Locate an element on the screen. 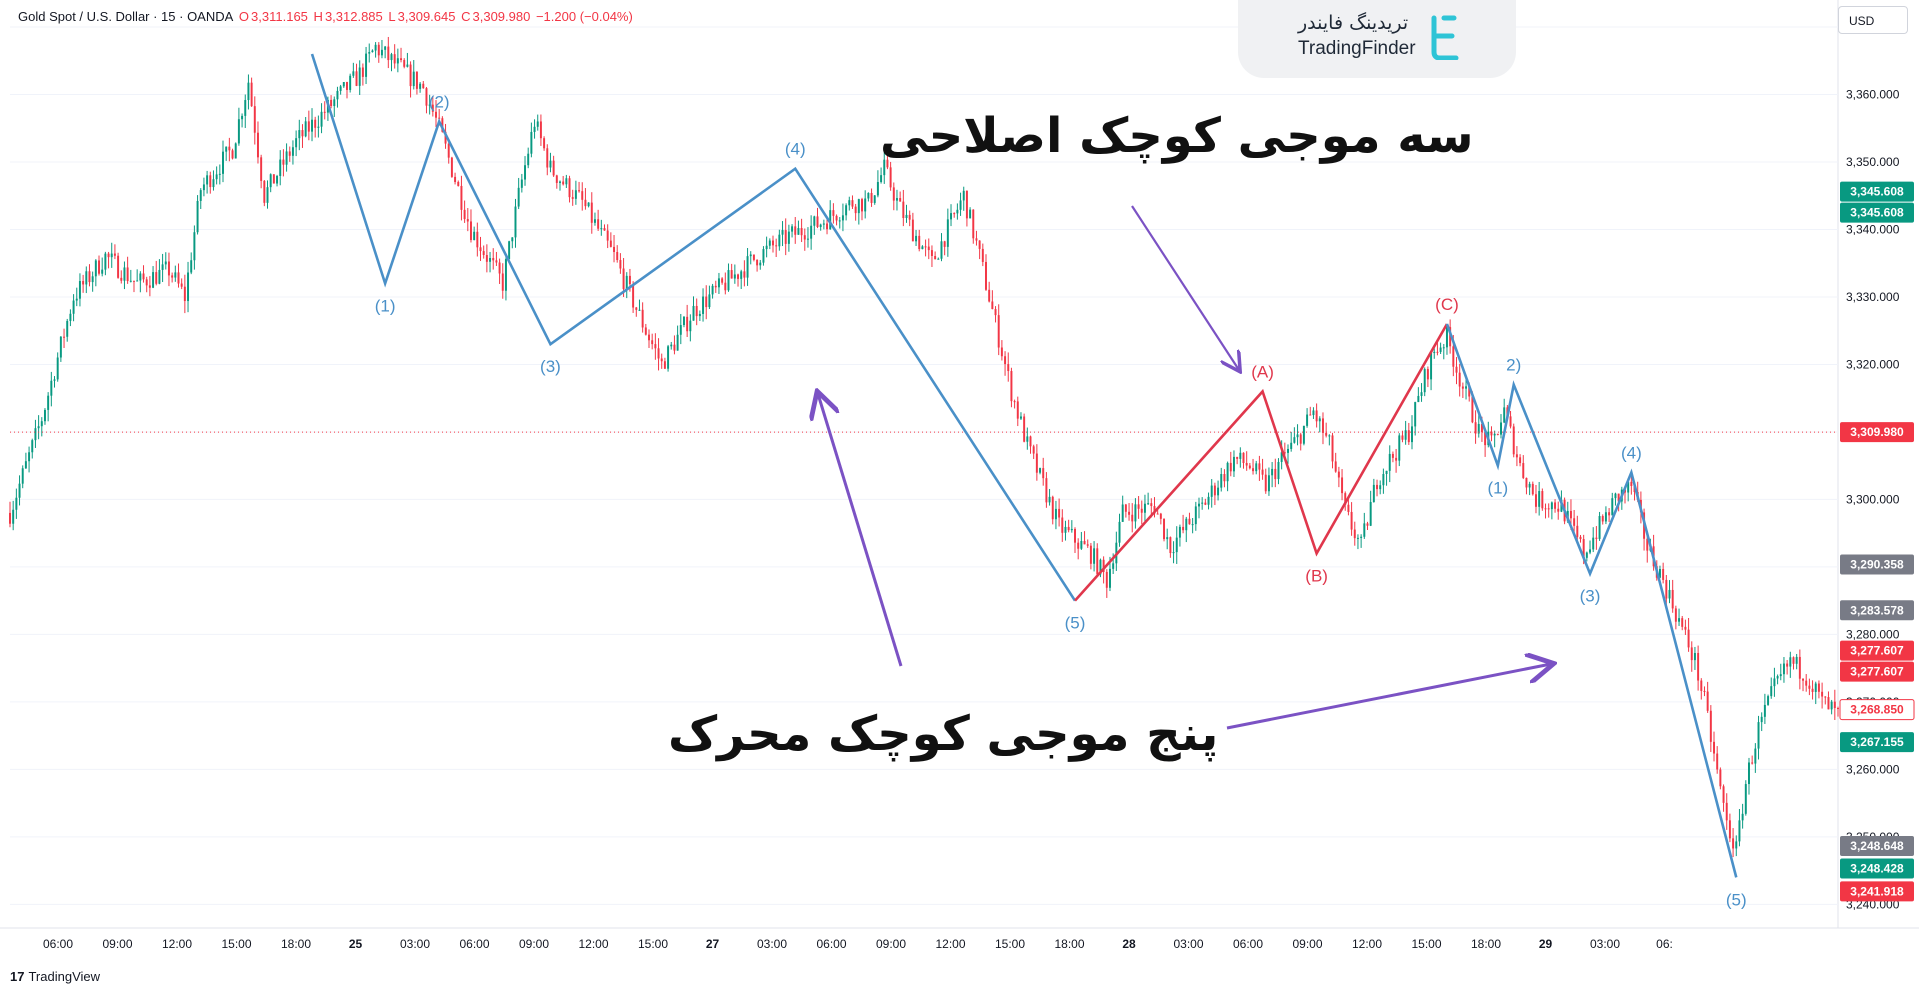 The height and width of the screenshot is (996, 1919). low-label: L is located at coordinates (392, 16).